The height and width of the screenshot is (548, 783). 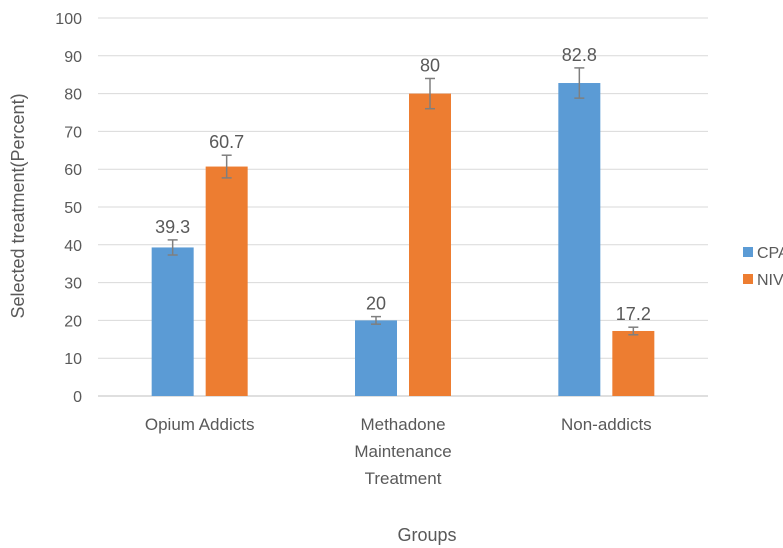 What do you see at coordinates (73, 95) in the screenshot?
I see `y-tick-label: 80` at bounding box center [73, 95].